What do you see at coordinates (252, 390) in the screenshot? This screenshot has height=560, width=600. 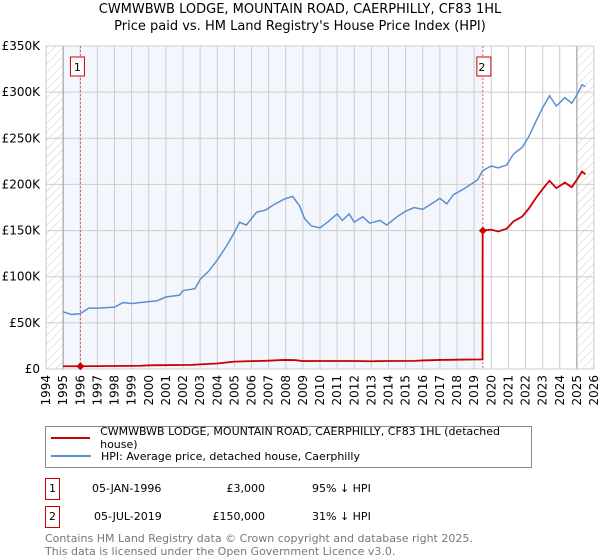 I see `x-tick-label: 2006` at bounding box center [252, 390].